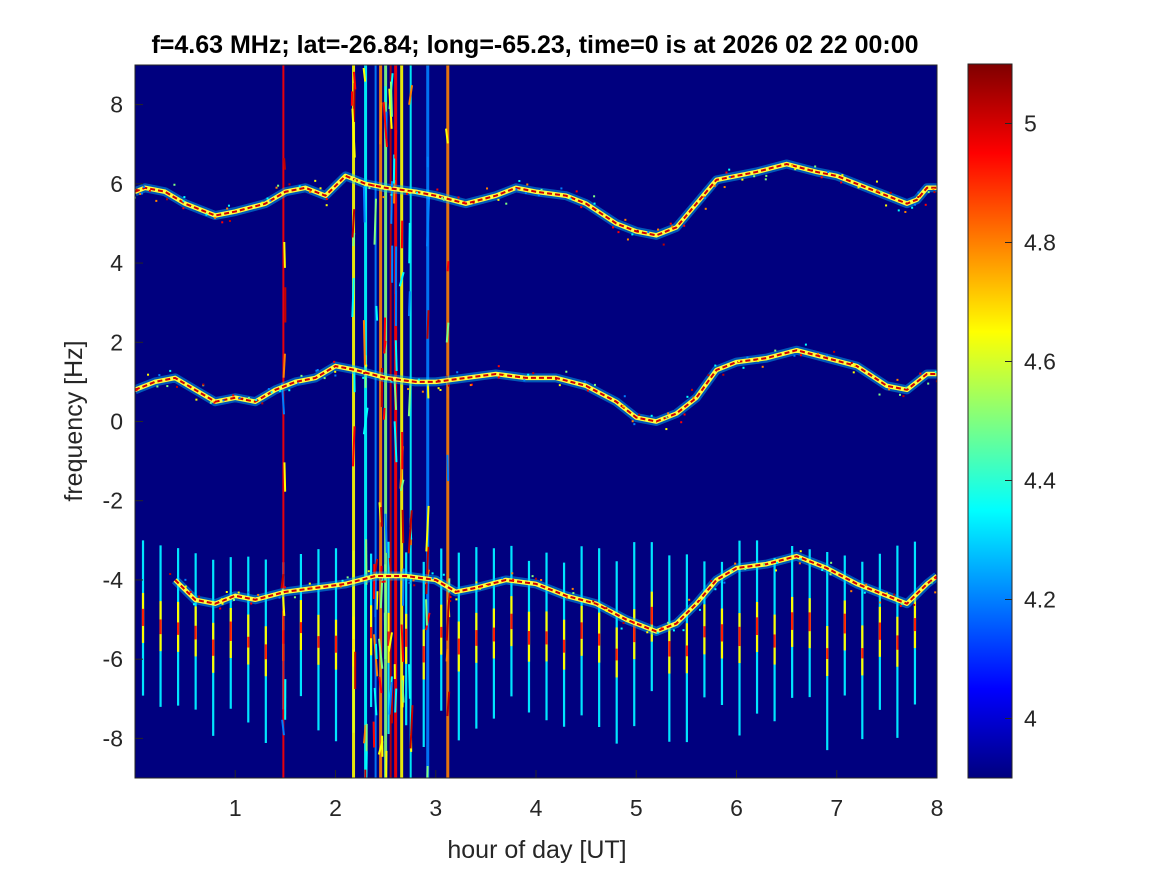  Describe the element at coordinates (116, 105) in the screenshot. I see `y-tick-label: 8` at that location.